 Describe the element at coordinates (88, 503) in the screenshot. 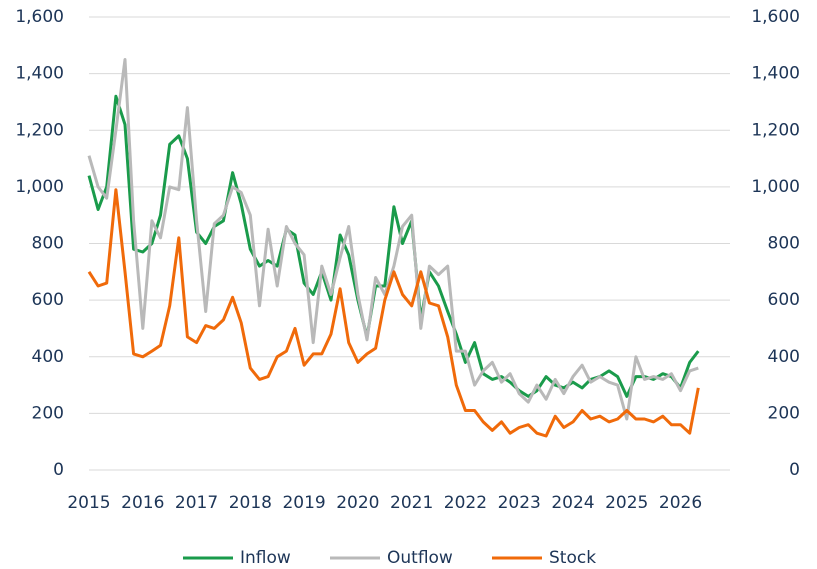

I see `x-tick-label: 2015` at that location.